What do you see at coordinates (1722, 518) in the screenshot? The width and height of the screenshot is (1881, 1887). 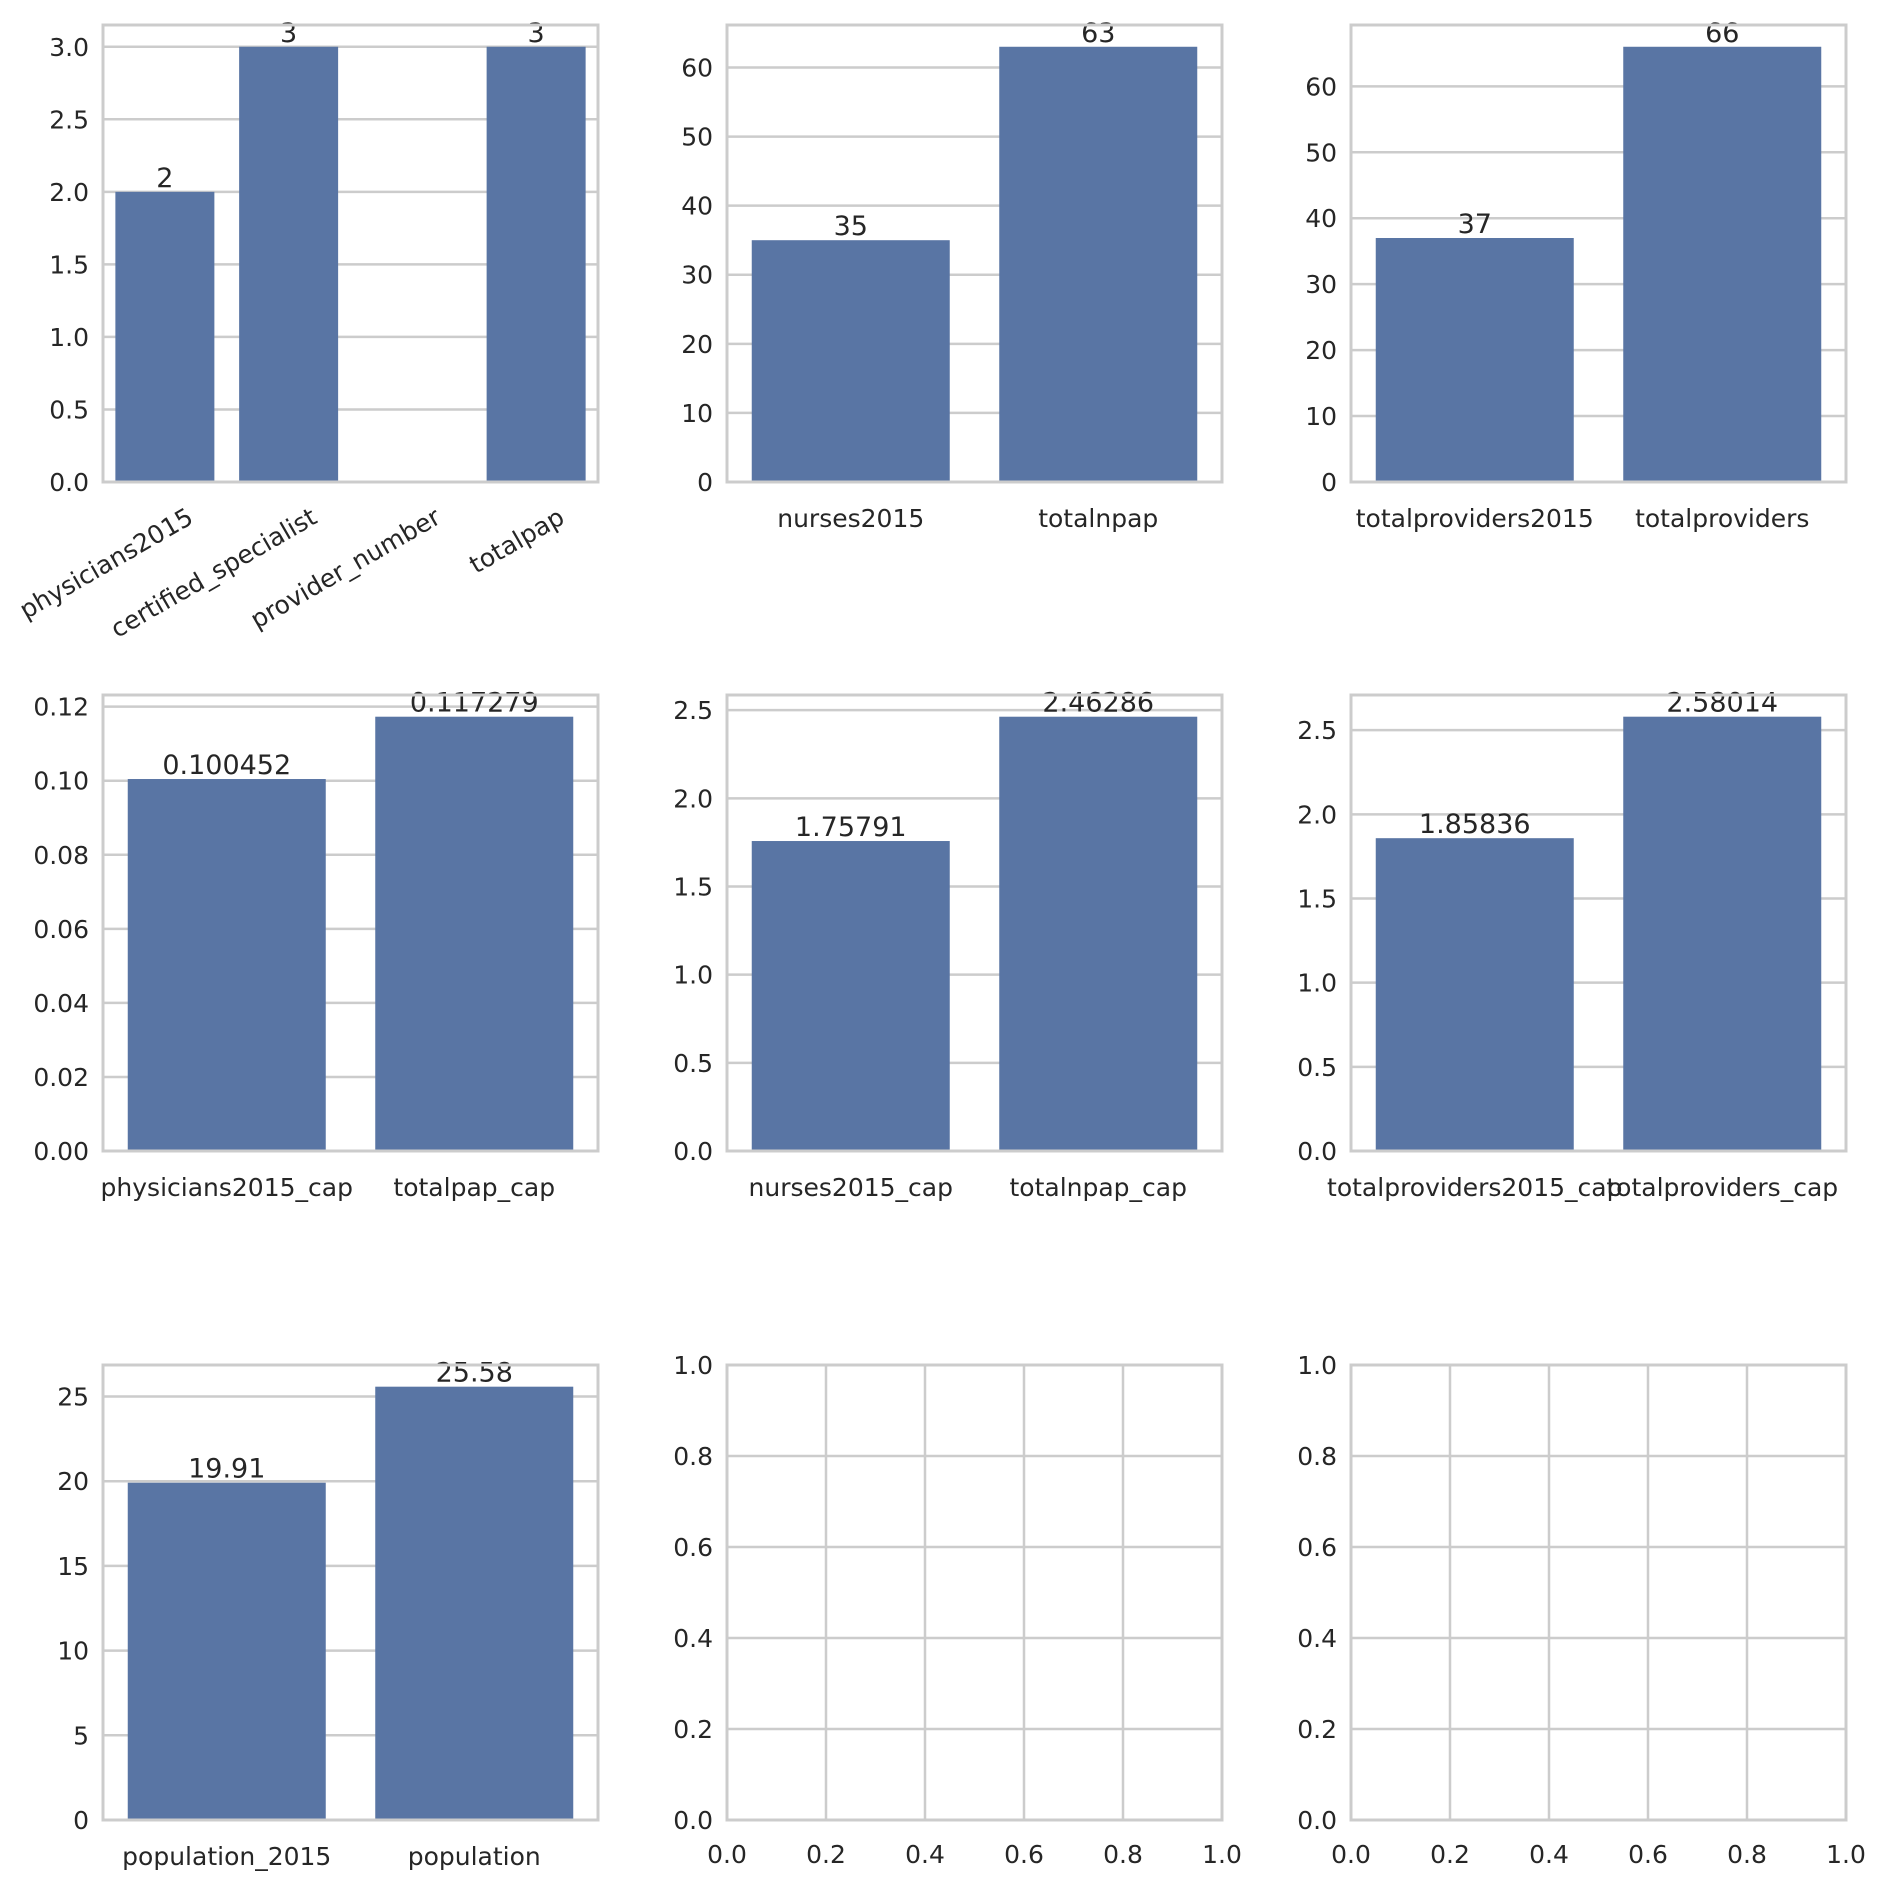 I see `x-tick-label: totalproviders` at bounding box center [1722, 518].